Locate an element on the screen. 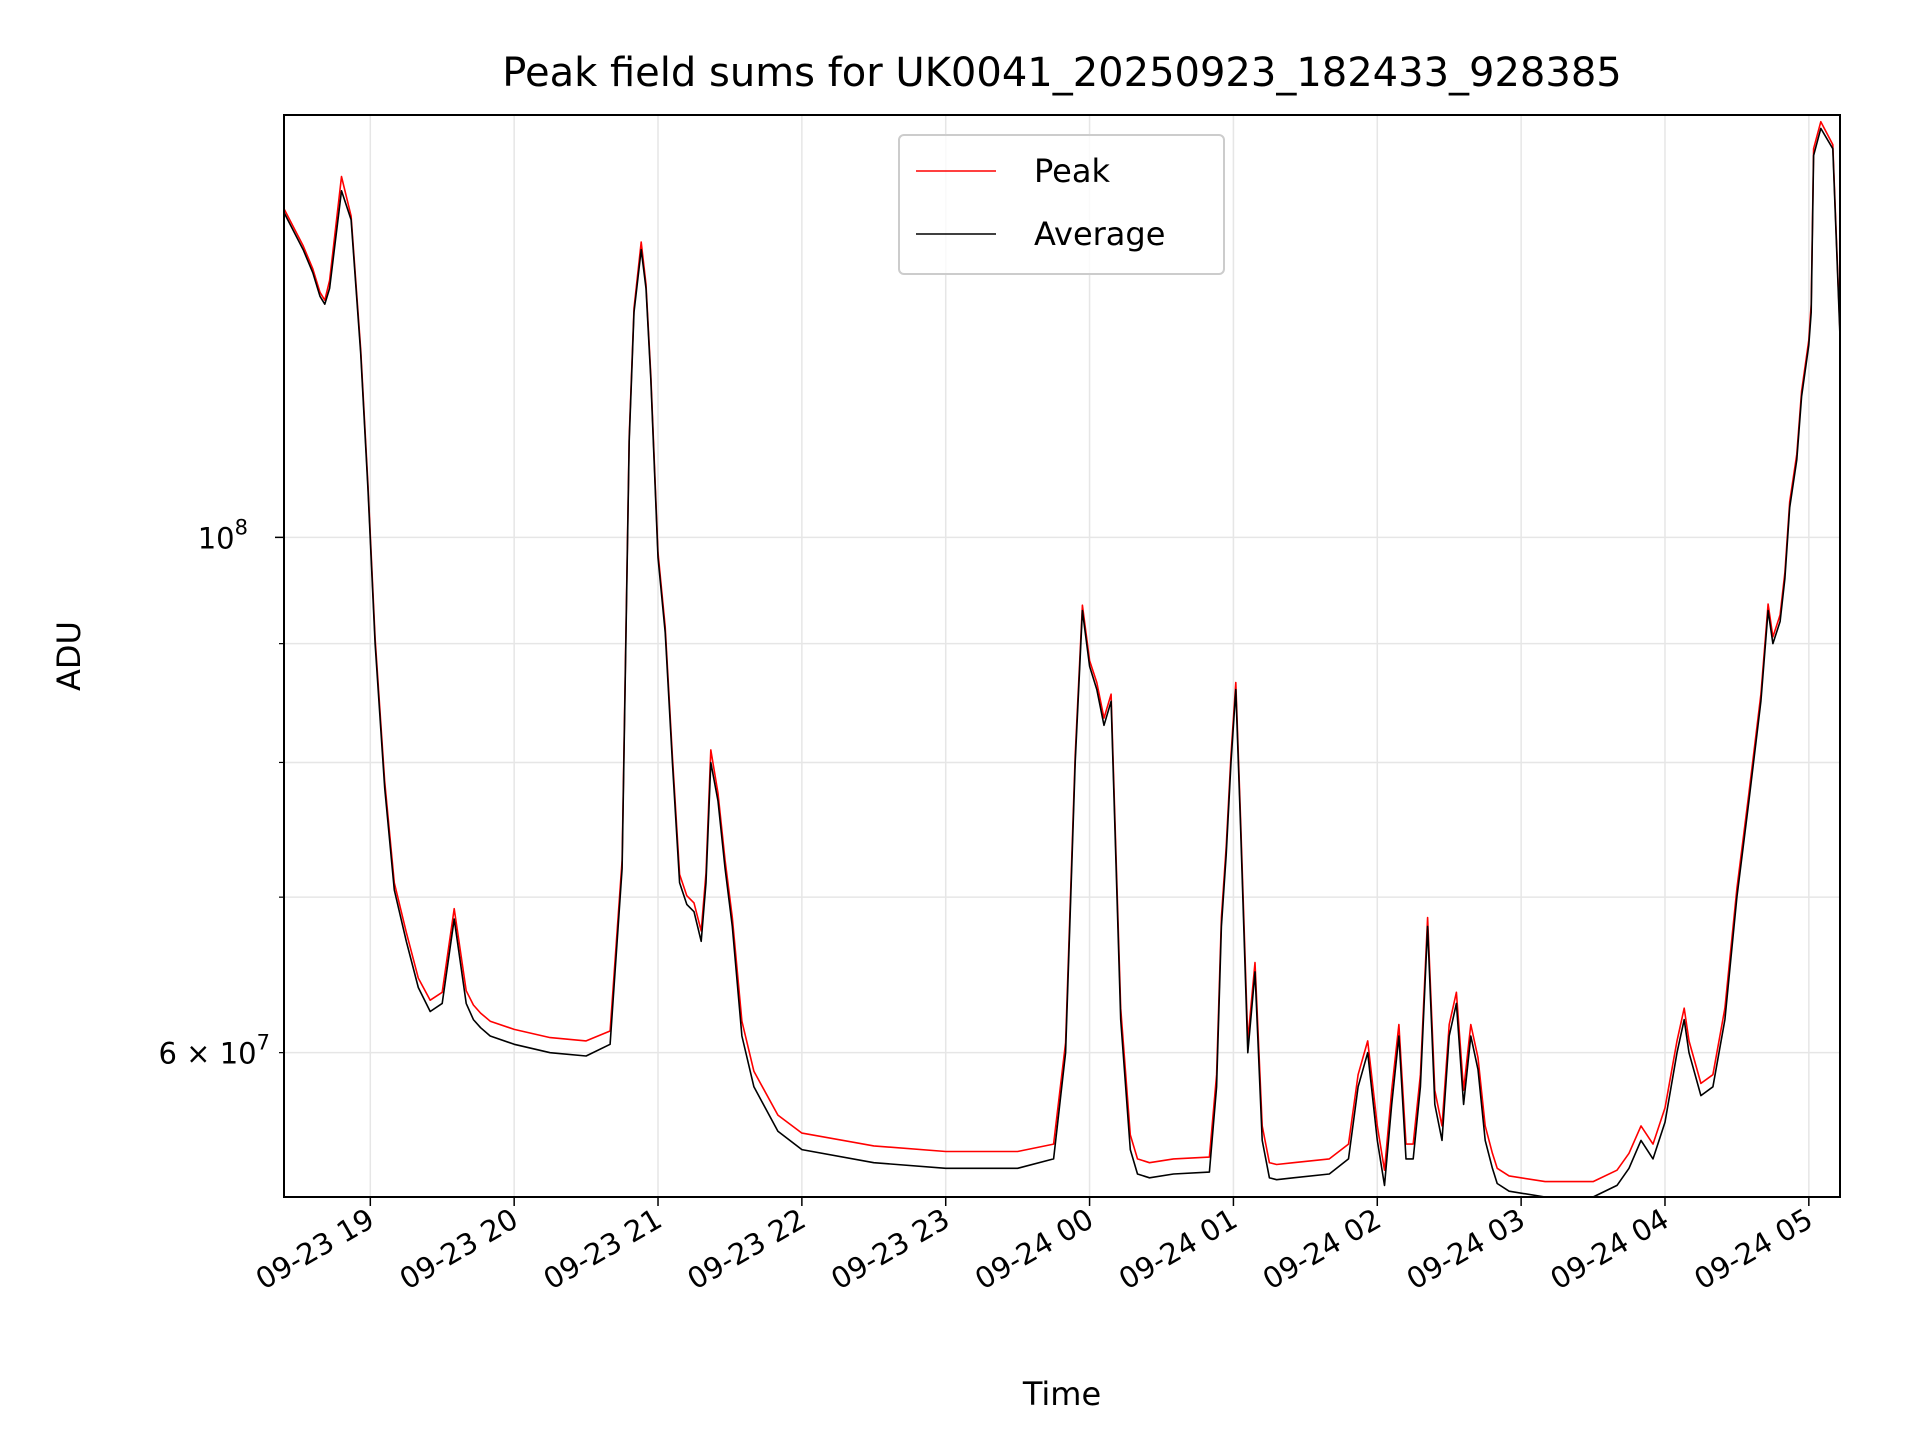 This screenshot has height=1440, width=1920. y-tick-label: 108 is located at coordinates (223, 535).